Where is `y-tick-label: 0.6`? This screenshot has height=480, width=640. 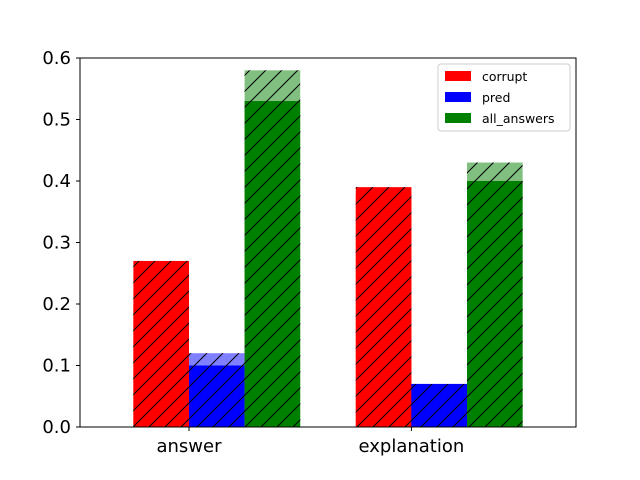
y-tick-label: 0.6 is located at coordinates (56, 58).